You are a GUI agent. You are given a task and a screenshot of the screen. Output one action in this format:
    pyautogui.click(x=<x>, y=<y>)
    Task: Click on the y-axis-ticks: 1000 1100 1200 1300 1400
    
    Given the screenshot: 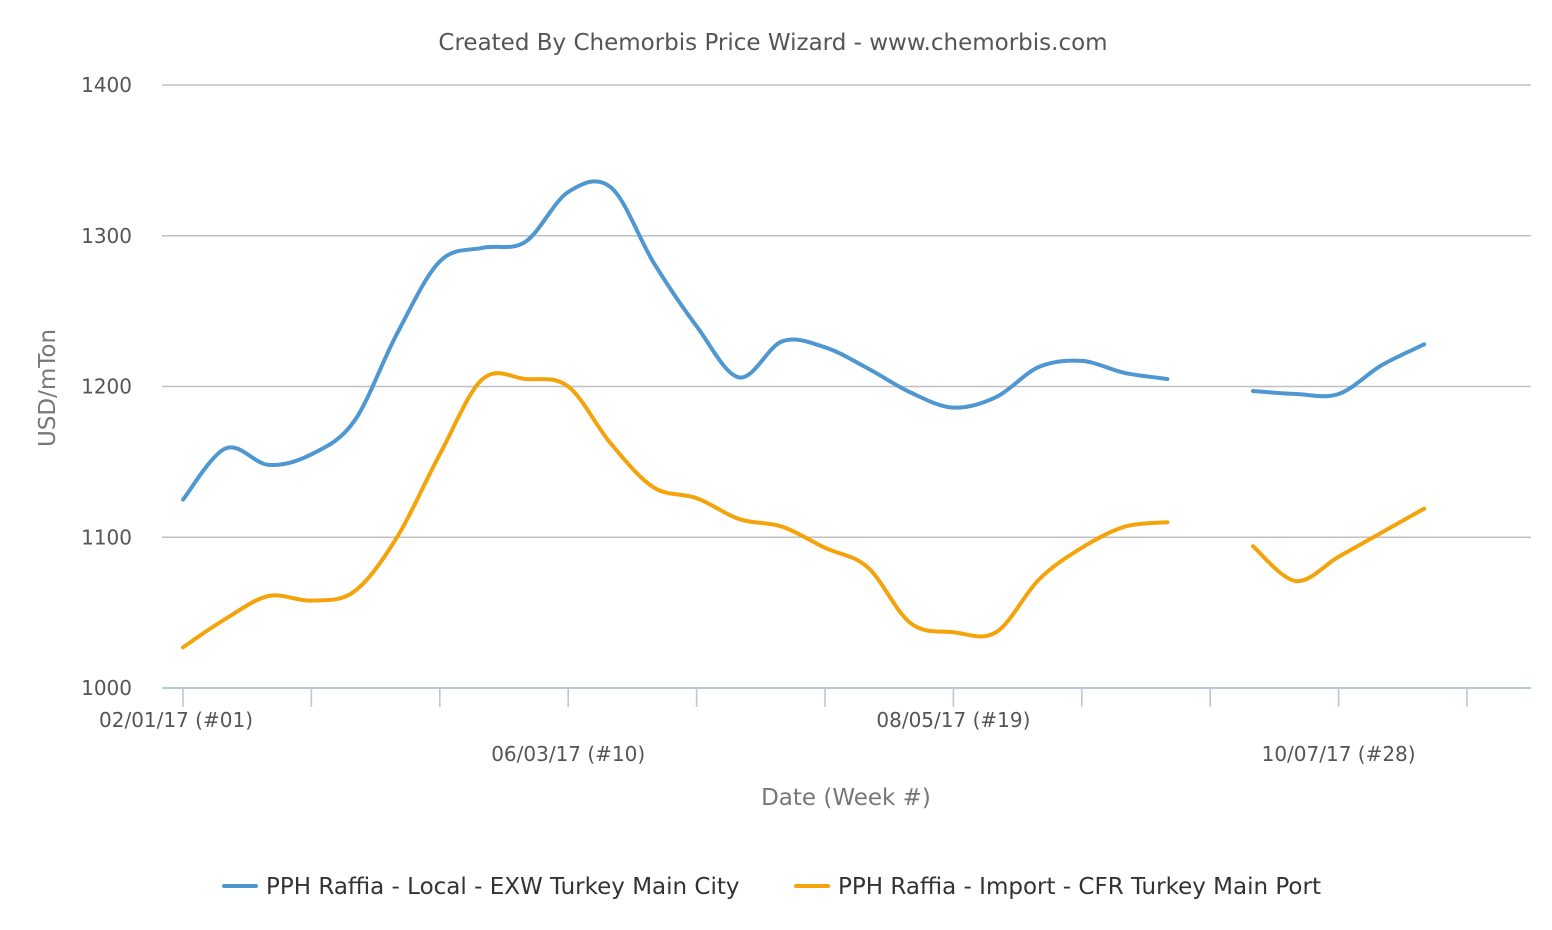 What is the action you would take?
    pyautogui.click(x=106, y=386)
    